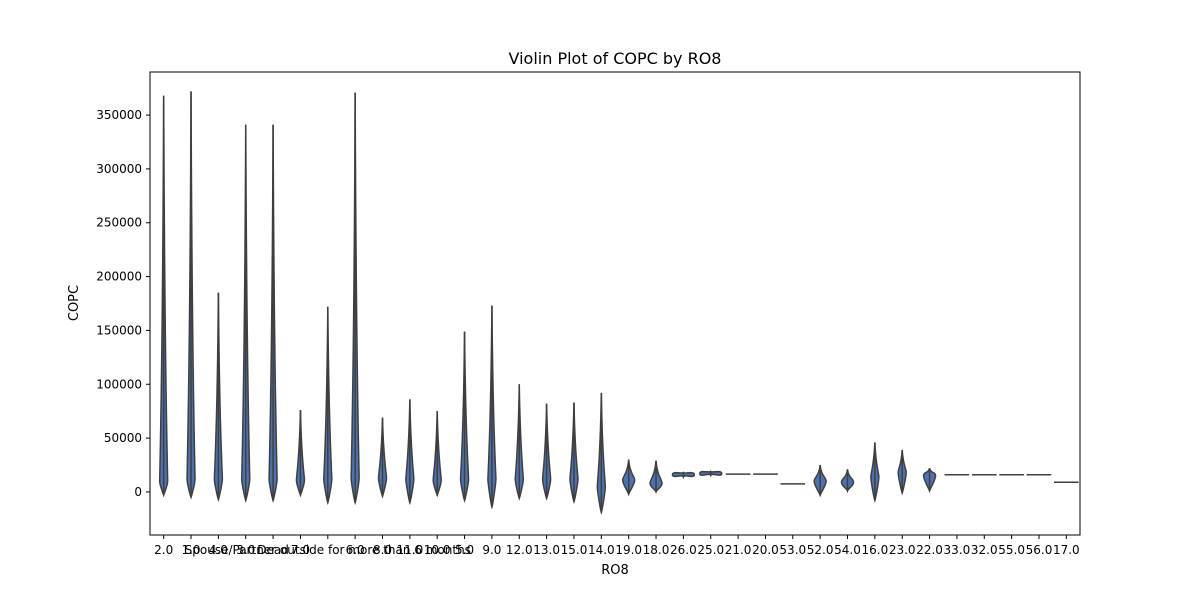  Describe the element at coordinates (245, 550) in the screenshot. I see `x-tick-label: 3.0` at that location.